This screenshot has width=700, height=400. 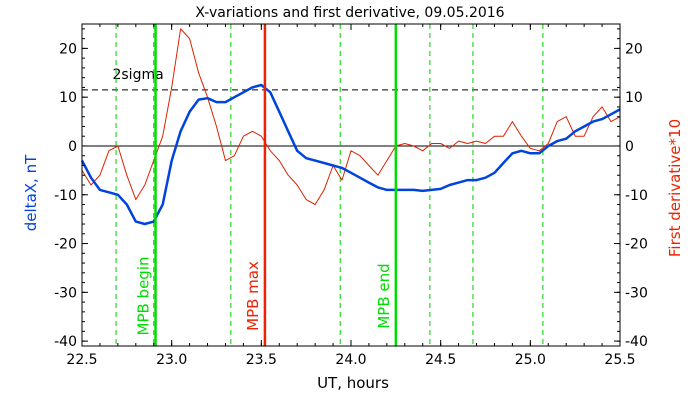 I want to click on y-tick-label-right: 10, so click(x=634, y=98).